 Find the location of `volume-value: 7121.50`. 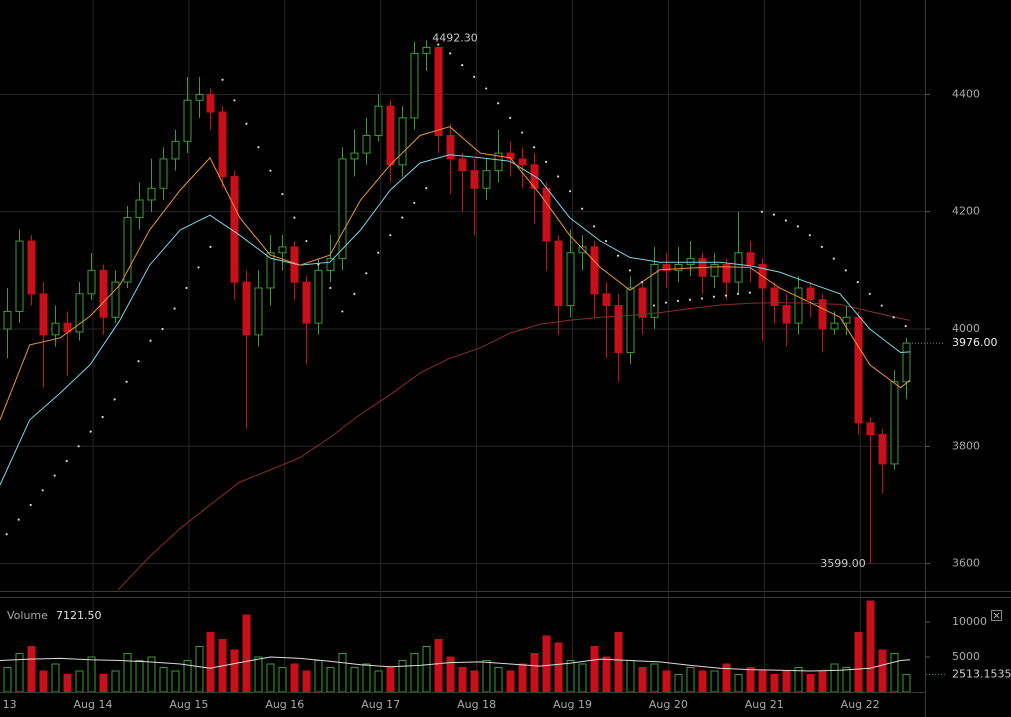

volume-value: 7121.50 is located at coordinates (79, 615).